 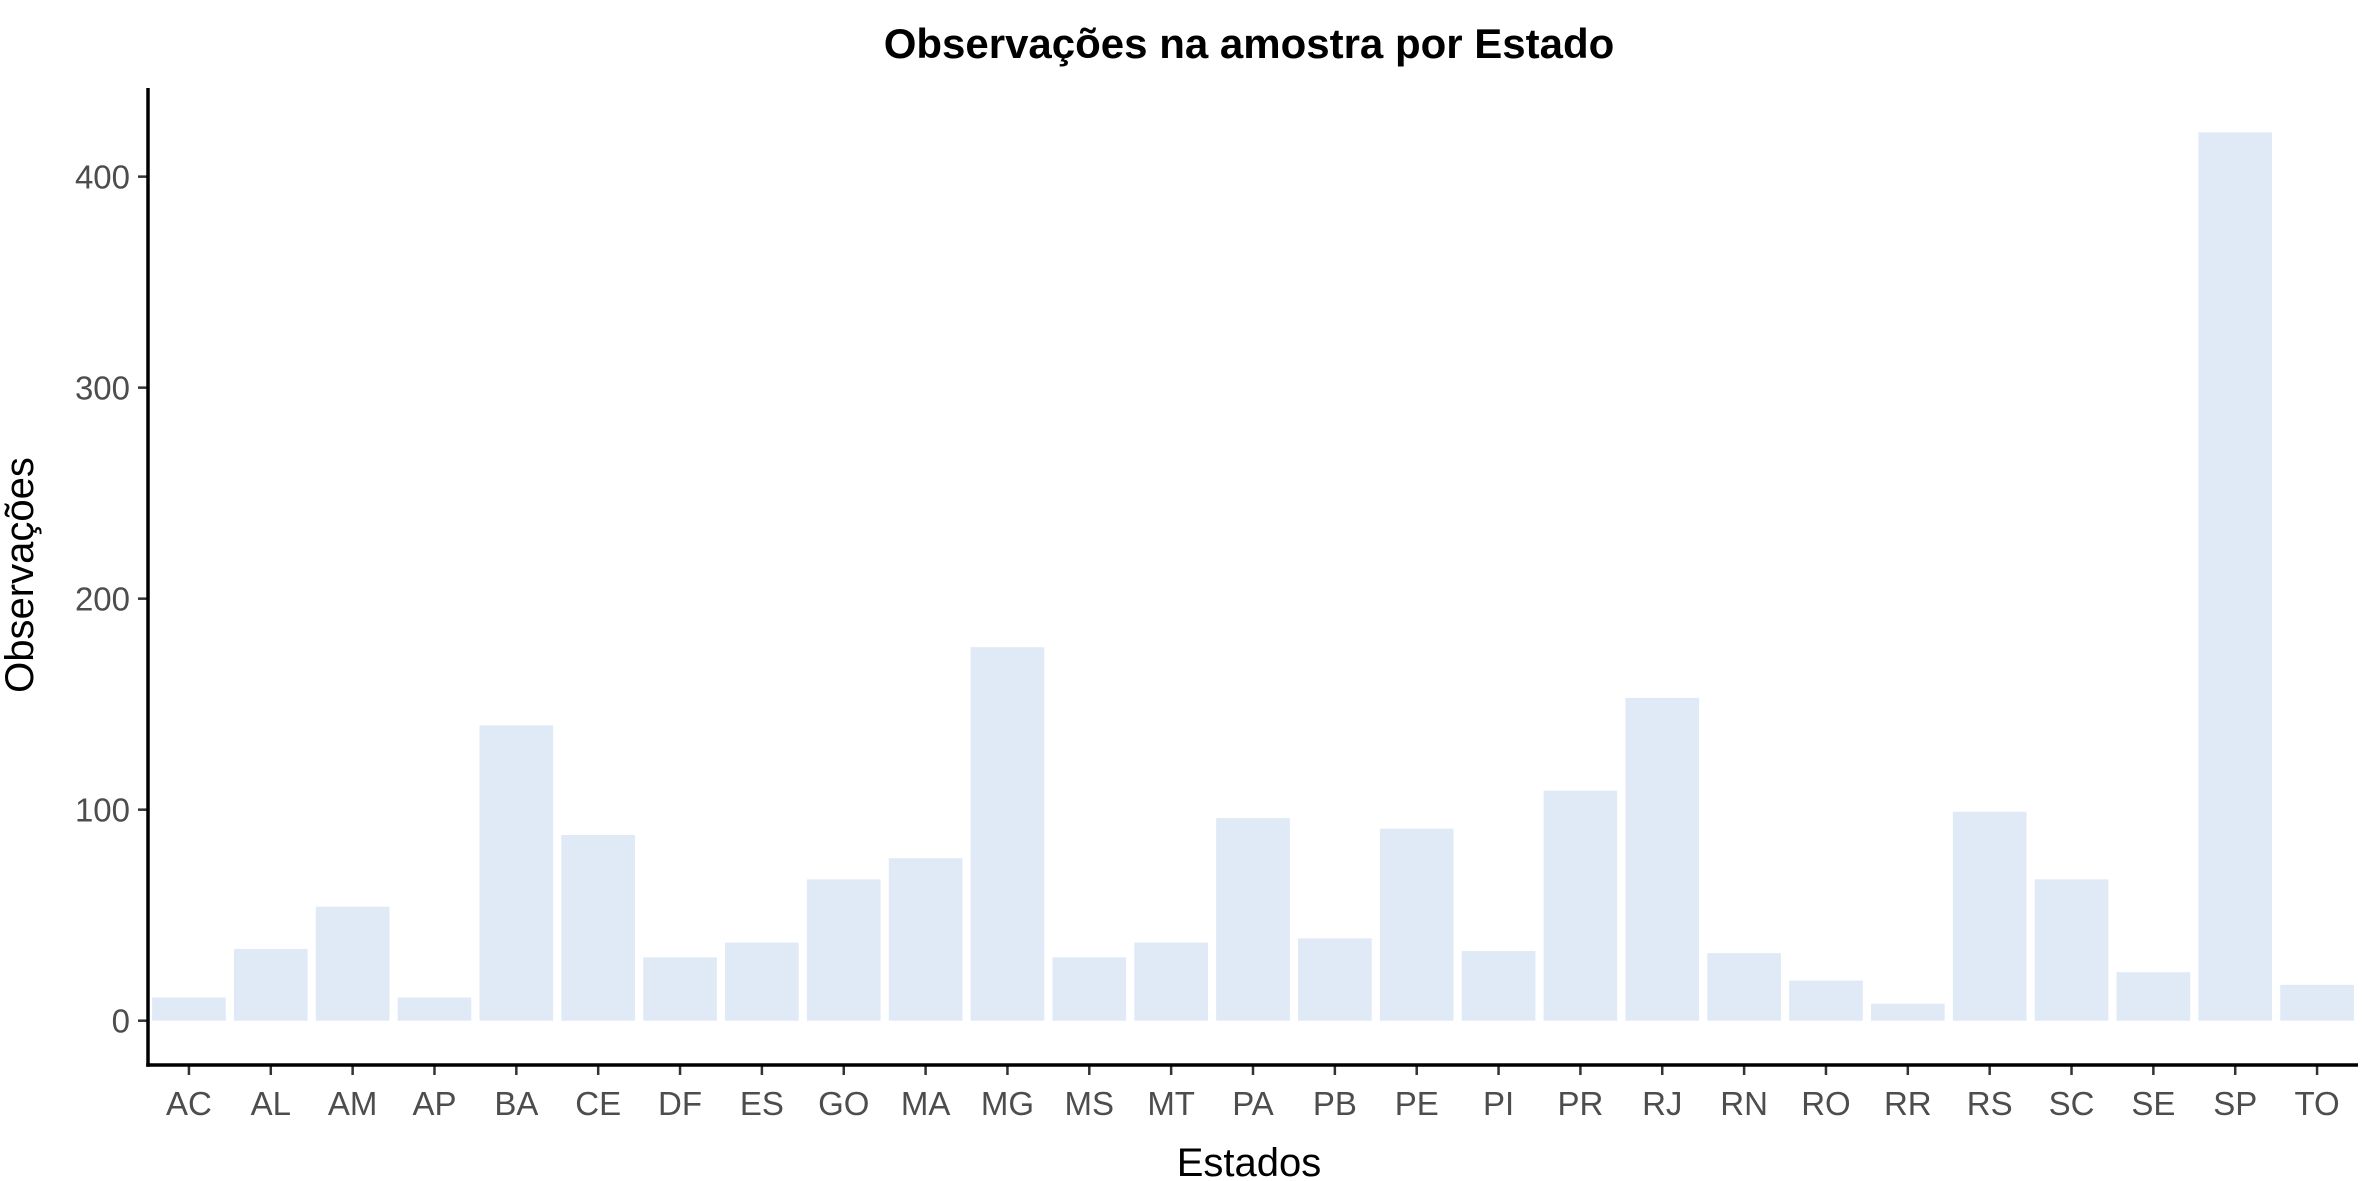 What do you see at coordinates (2153, 996) in the screenshot?
I see `bar-se` at bounding box center [2153, 996].